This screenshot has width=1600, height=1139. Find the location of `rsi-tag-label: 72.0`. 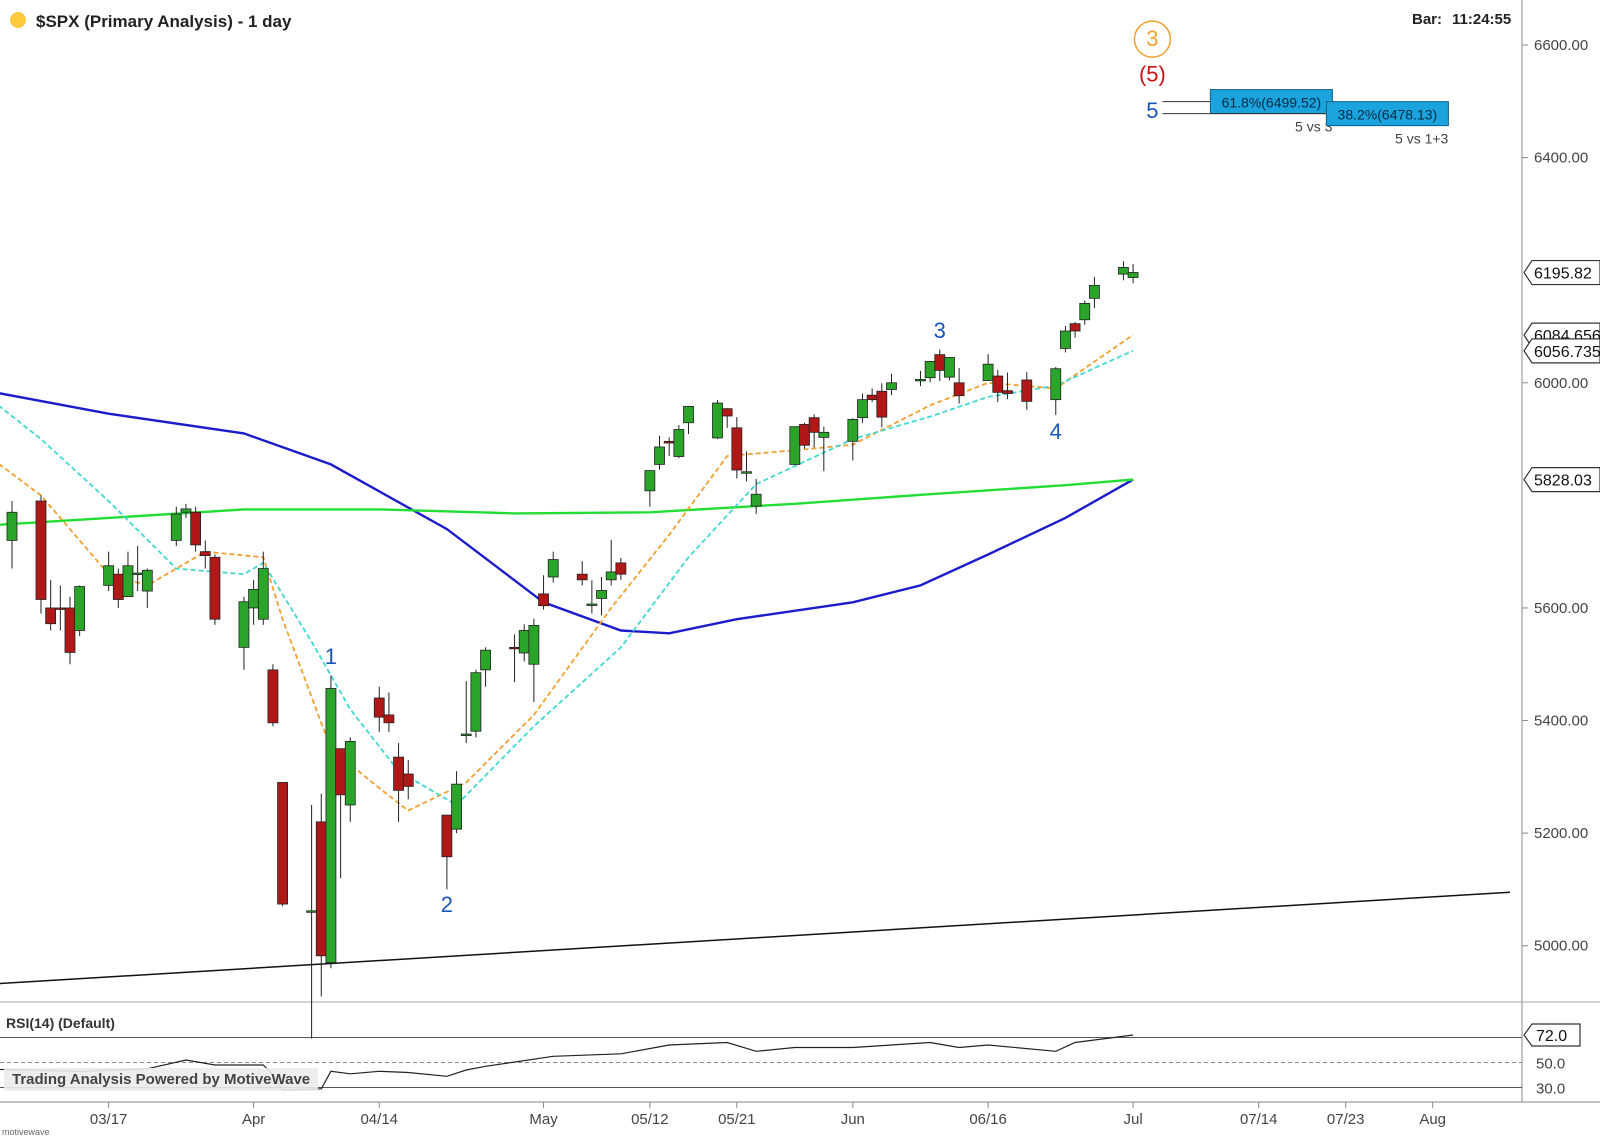

rsi-tag-label: 72.0 is located at coordinates (1551, 1036).